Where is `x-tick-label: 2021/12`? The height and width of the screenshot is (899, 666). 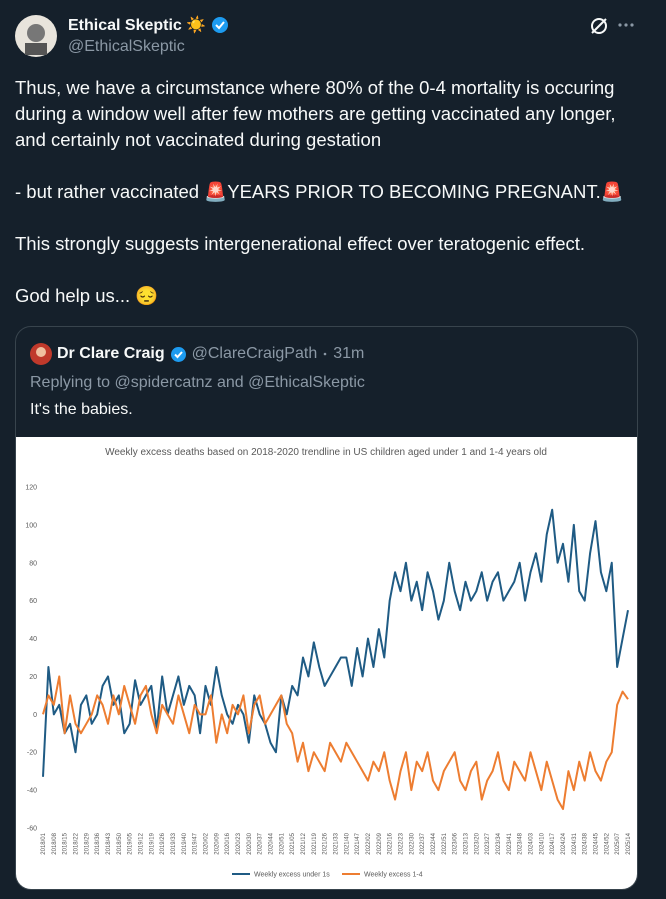
x-tick-label: 2021/12 is located at coordinates (304, 843).